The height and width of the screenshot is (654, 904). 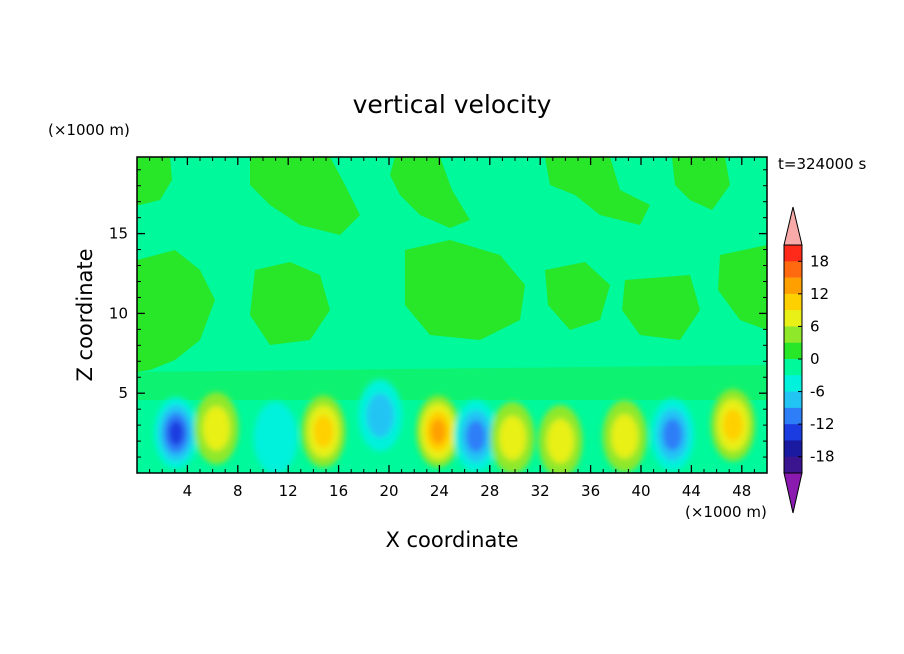 I want to click on colorbar-tick-label: 18, so click(x=819, y=261).